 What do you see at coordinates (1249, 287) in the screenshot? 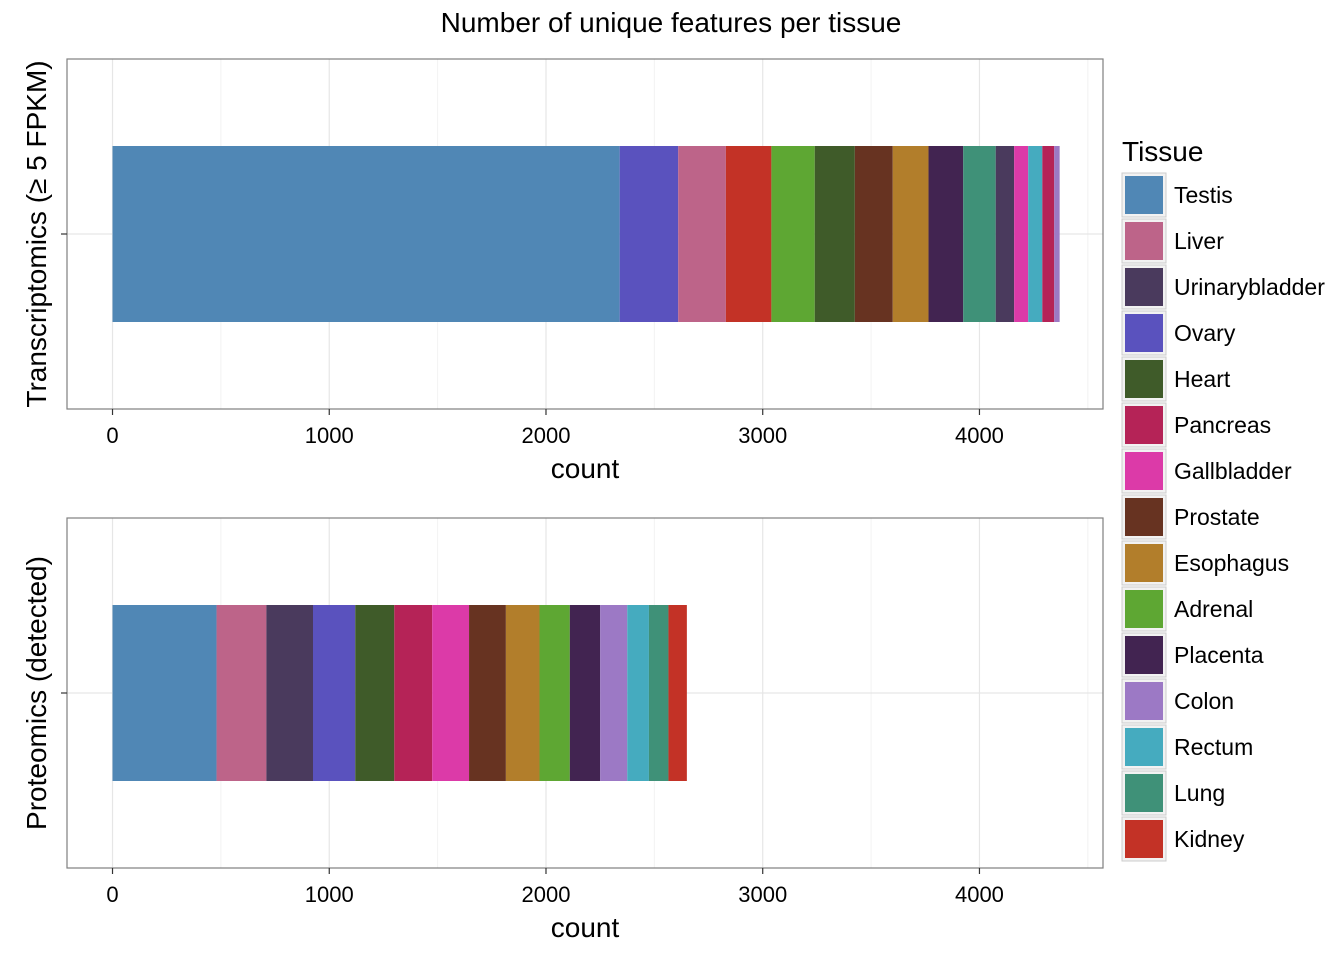
I see `legend-label-urinarybladder: Urinarybladder` at bounding box center [1249, 287].